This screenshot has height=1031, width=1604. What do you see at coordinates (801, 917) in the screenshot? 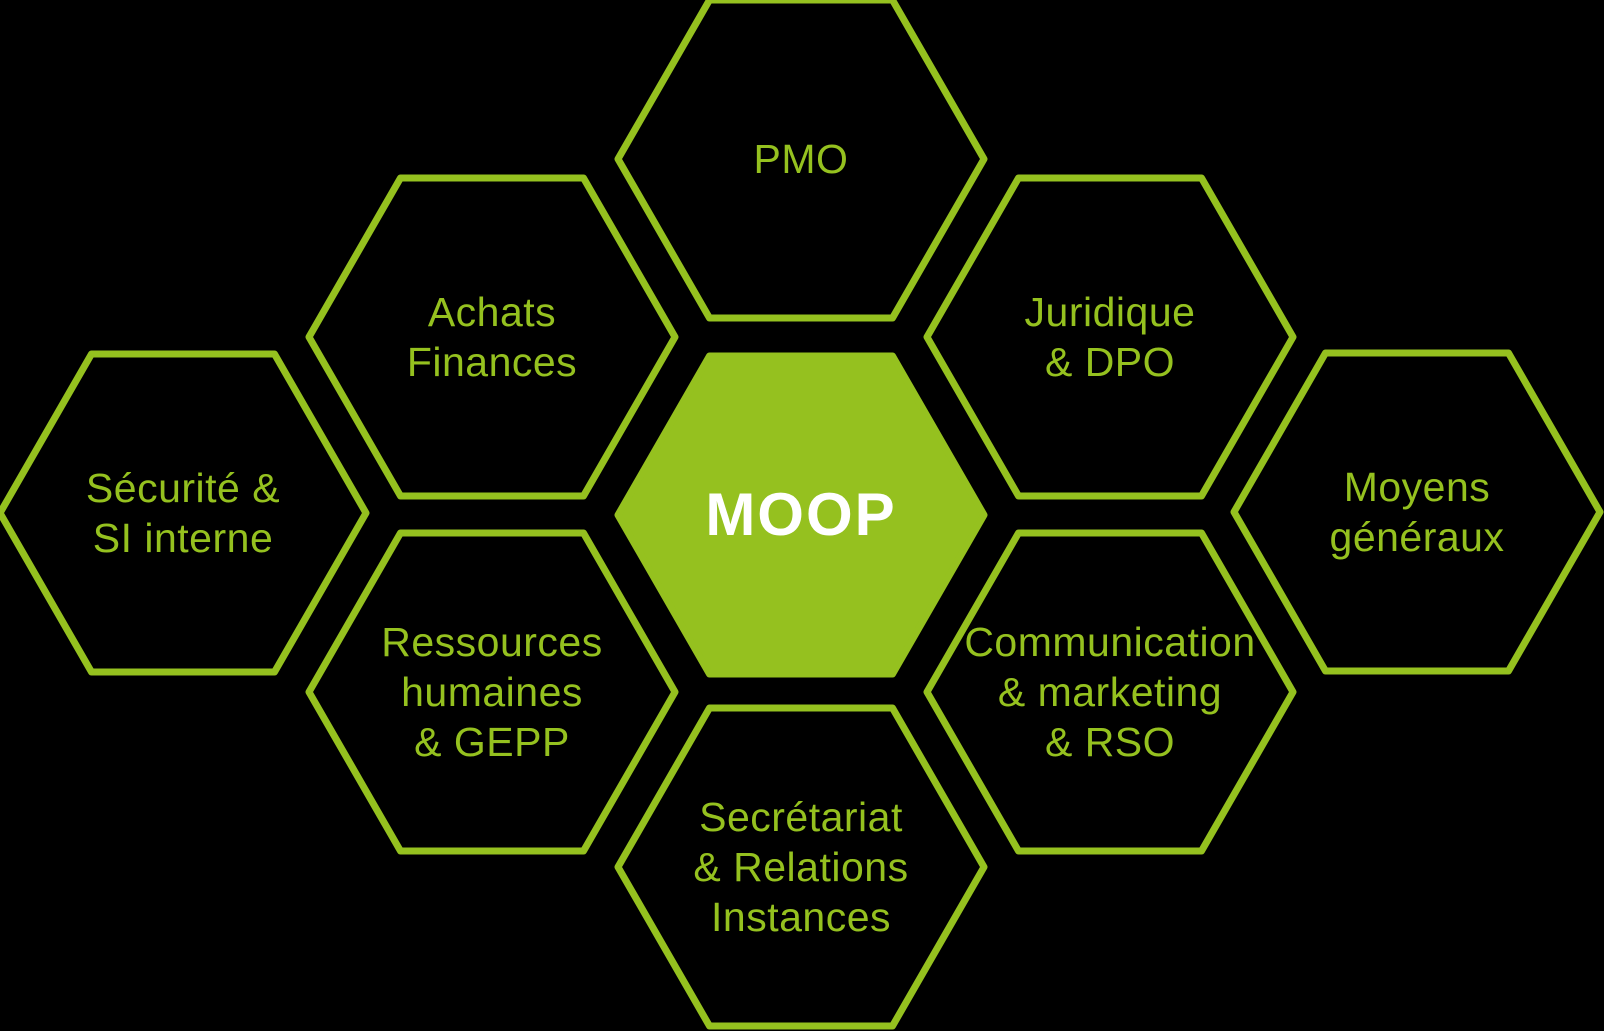
I see `label-line: Instances` at bounding box center [801, 917].